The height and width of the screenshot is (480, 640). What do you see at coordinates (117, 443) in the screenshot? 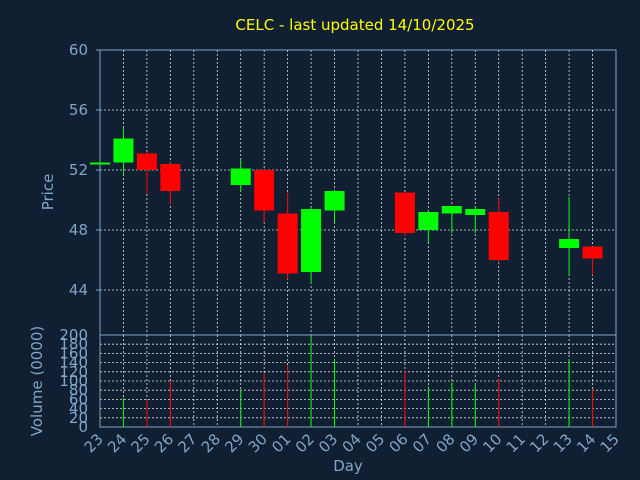
I see `x-tick-label: 24` at bounding box center [117, 443].